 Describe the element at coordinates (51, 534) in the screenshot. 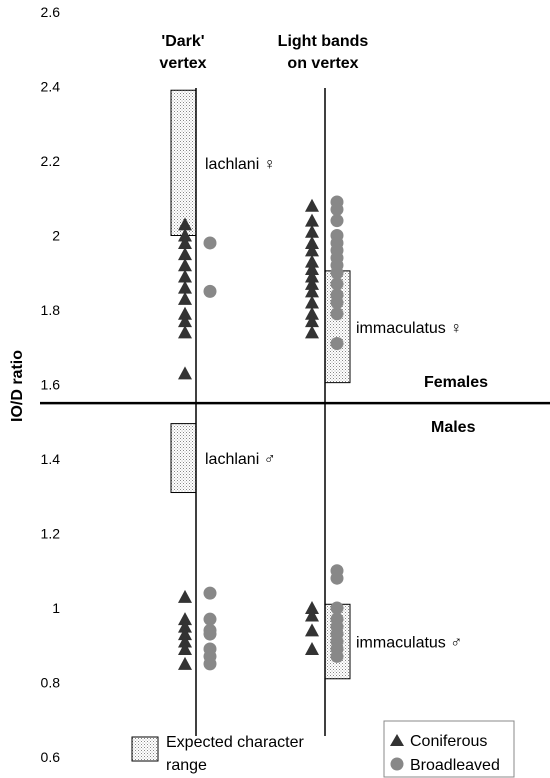

I see `y-tick-label: 1.2` at that location.